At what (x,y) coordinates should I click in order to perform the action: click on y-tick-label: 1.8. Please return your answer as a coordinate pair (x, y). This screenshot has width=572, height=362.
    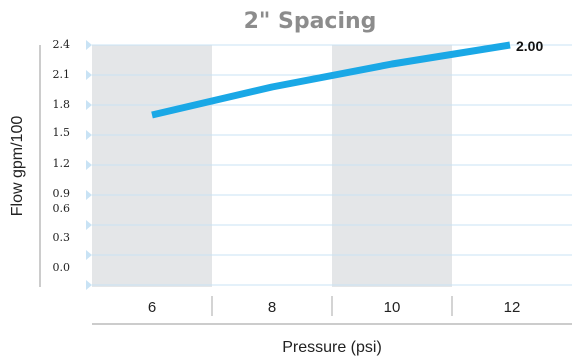
    Looking at the image, I should click on (62, 104).